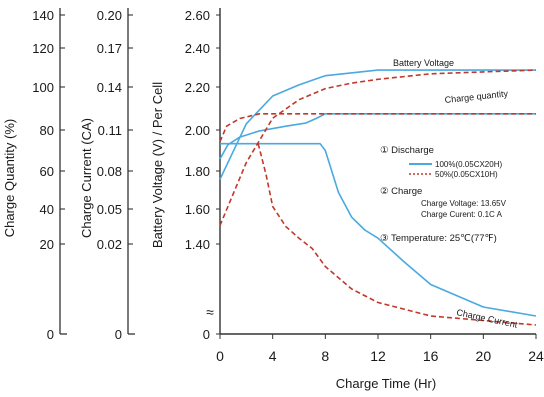 This screenshot has height=397, width=544. I want to click on legend-charge-voltage: Charge Voltage: 13.65V, so click(464, 203).